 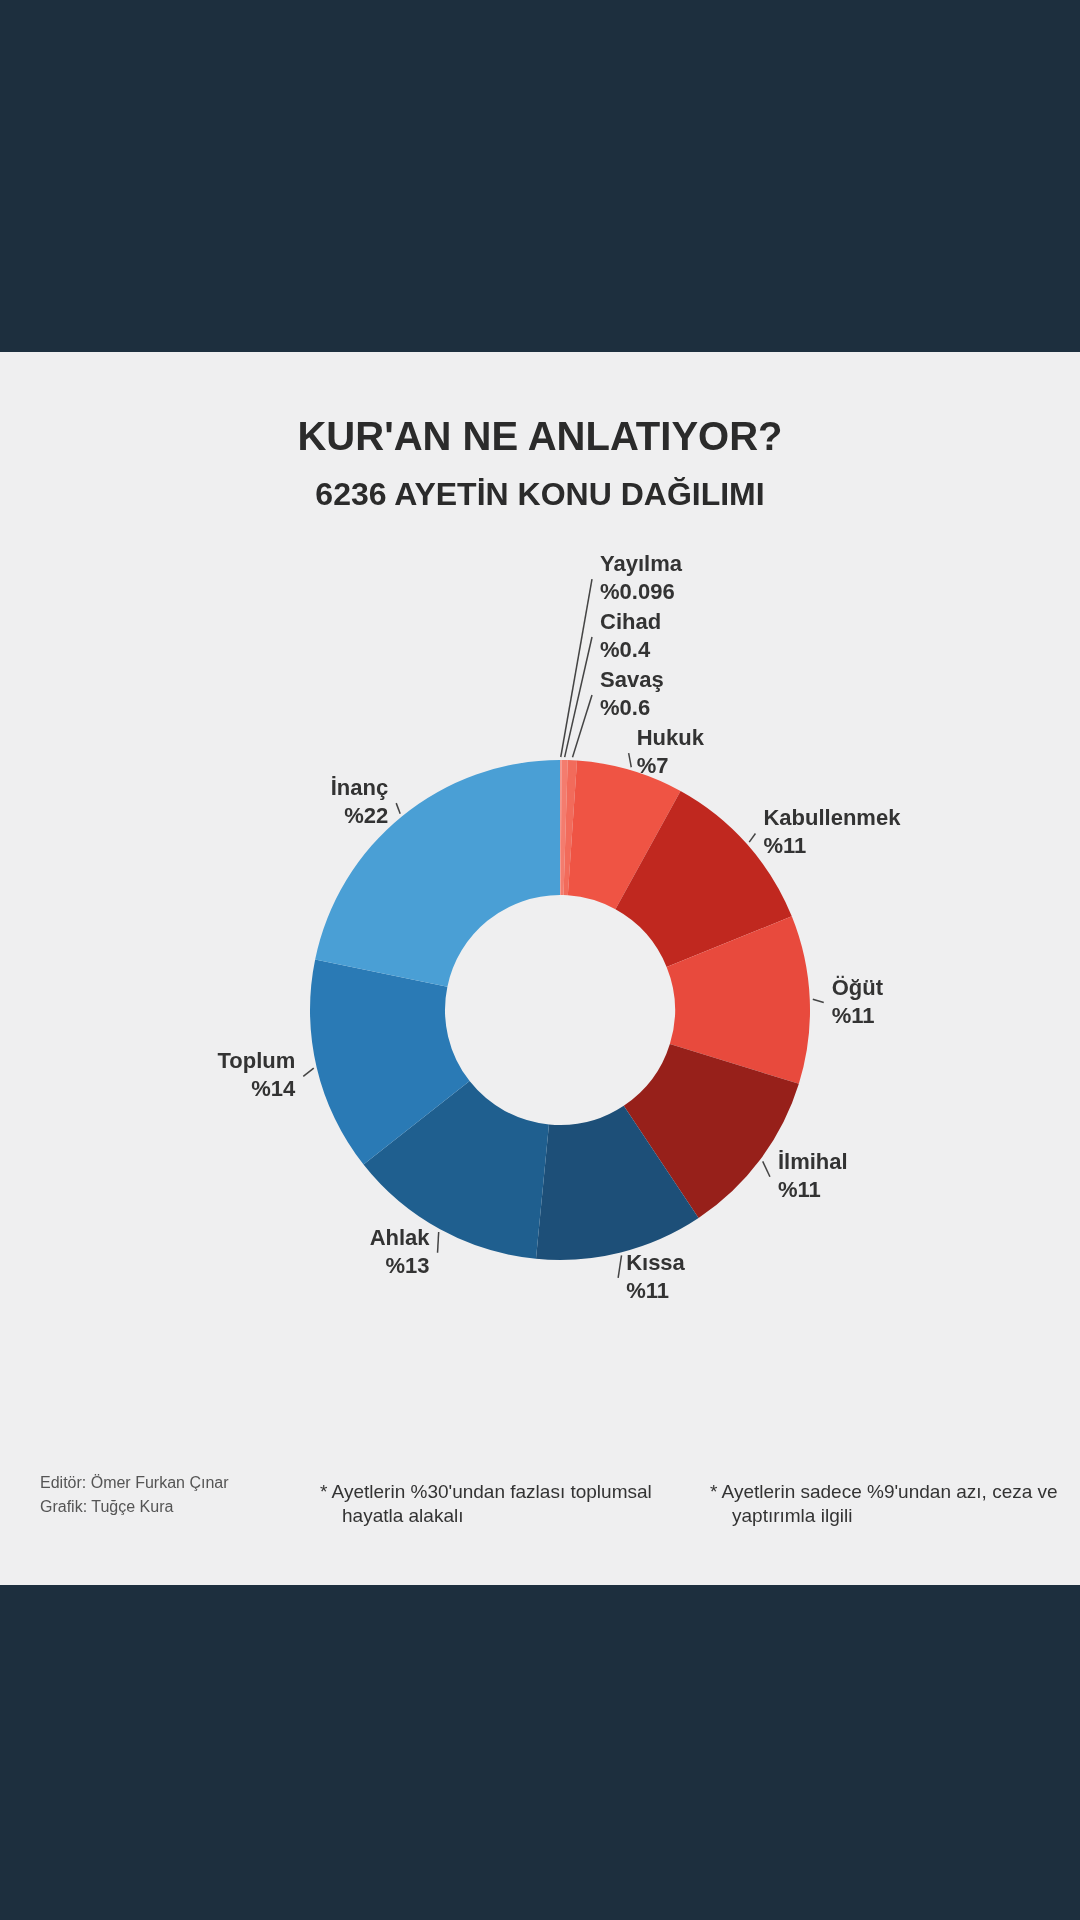 What do you see at coordinates (832, 818) in the screenshot?
I see `slice-label: Kabullenmek` at bounding box center [832, 818].